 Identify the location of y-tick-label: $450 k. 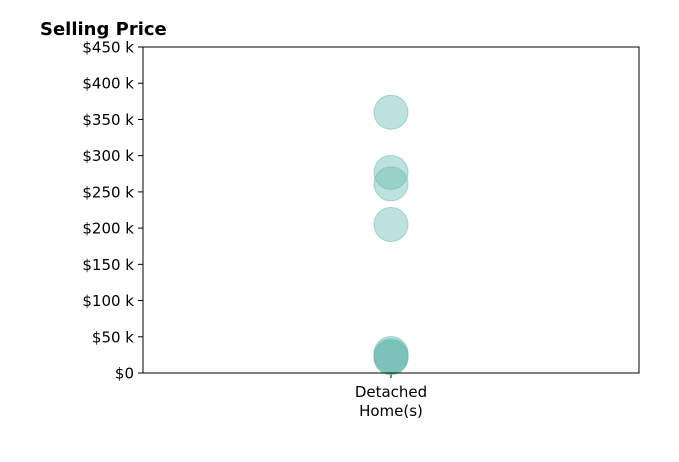
(108, 48).